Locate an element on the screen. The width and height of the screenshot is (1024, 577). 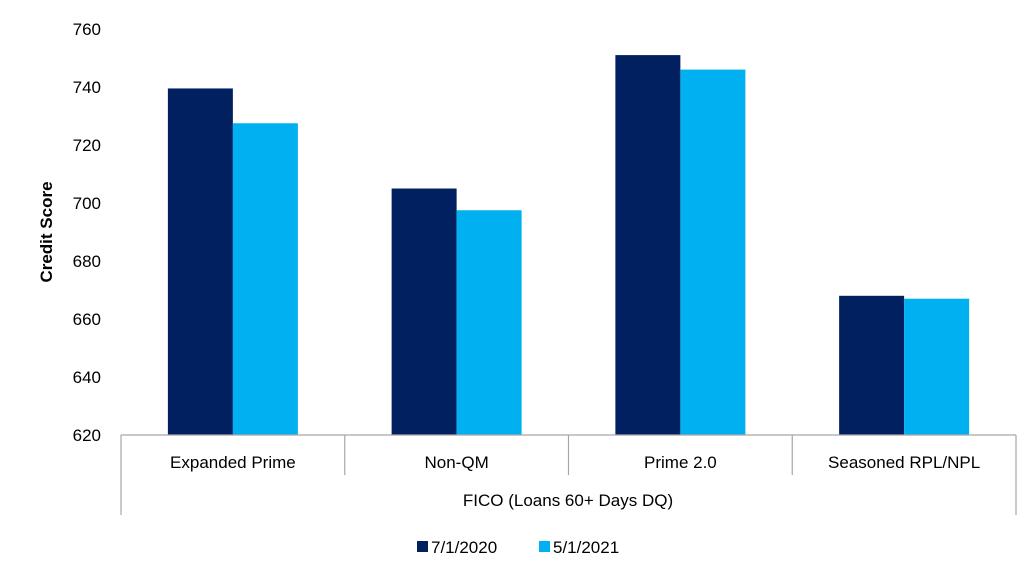
y-axis-ticks: 620 640 660 680 700 720 740 760 is located at coordinates (87, 232).